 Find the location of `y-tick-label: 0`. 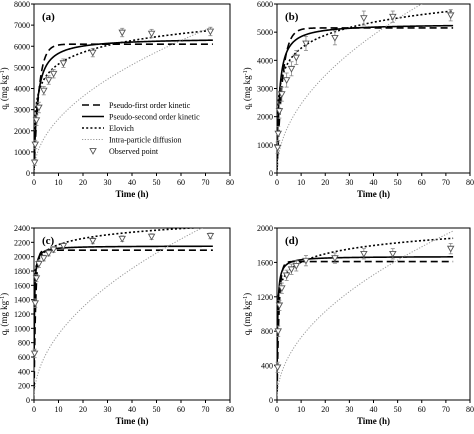

y-tick-label: 0 is located at coordinates (28, 400).